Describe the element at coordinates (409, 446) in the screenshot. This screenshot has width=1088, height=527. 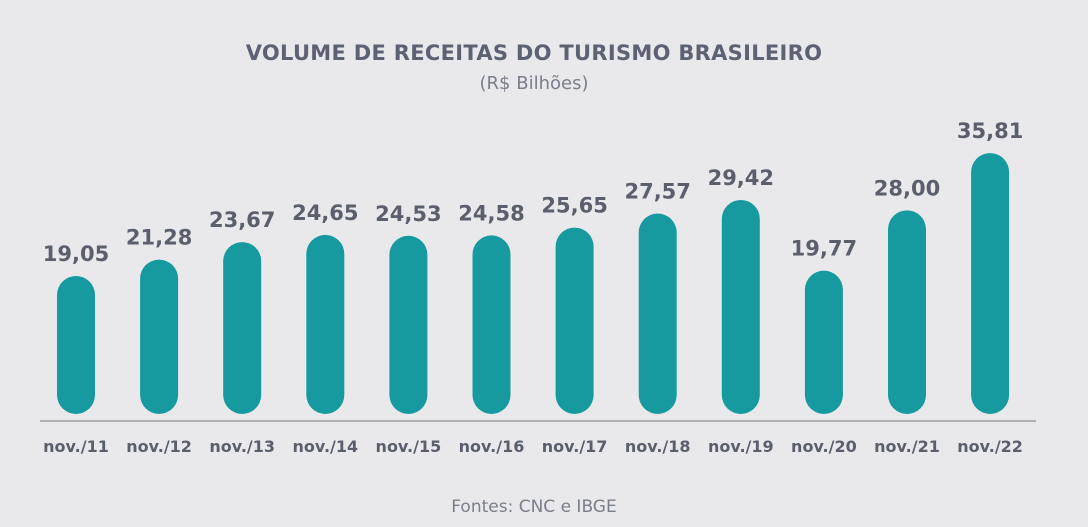
I see `x-tick-label: nov./15` at that location.